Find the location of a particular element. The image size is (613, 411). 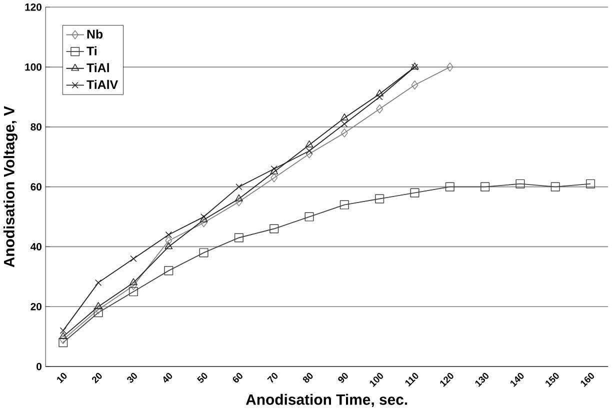

x-tick-label: 140 is located at coordinates (517, 380).